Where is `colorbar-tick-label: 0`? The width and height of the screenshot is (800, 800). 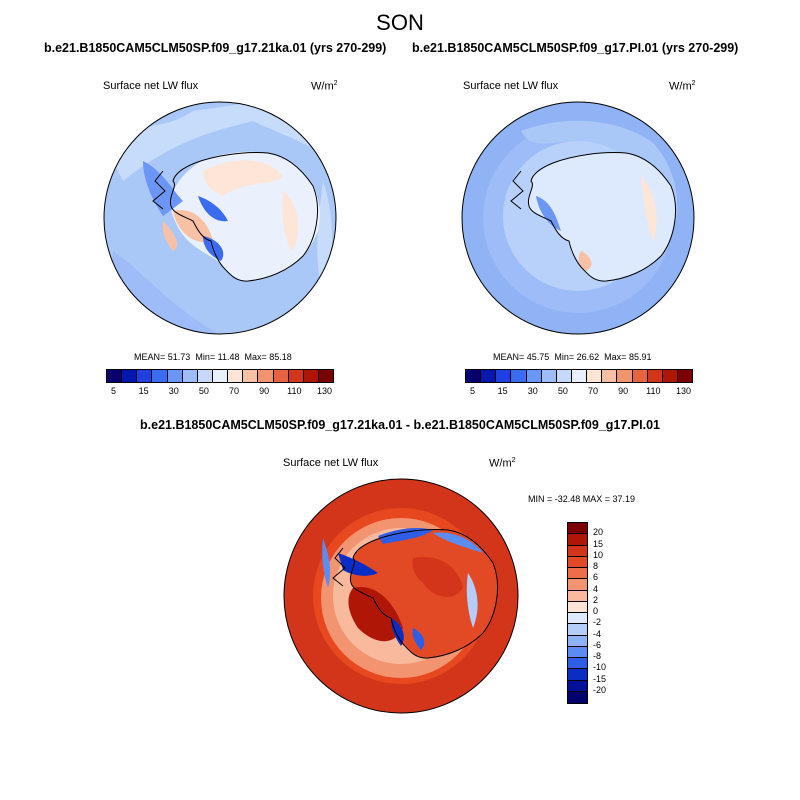 colorbar-tick-label: 0 is located at coordinates (596, 611).